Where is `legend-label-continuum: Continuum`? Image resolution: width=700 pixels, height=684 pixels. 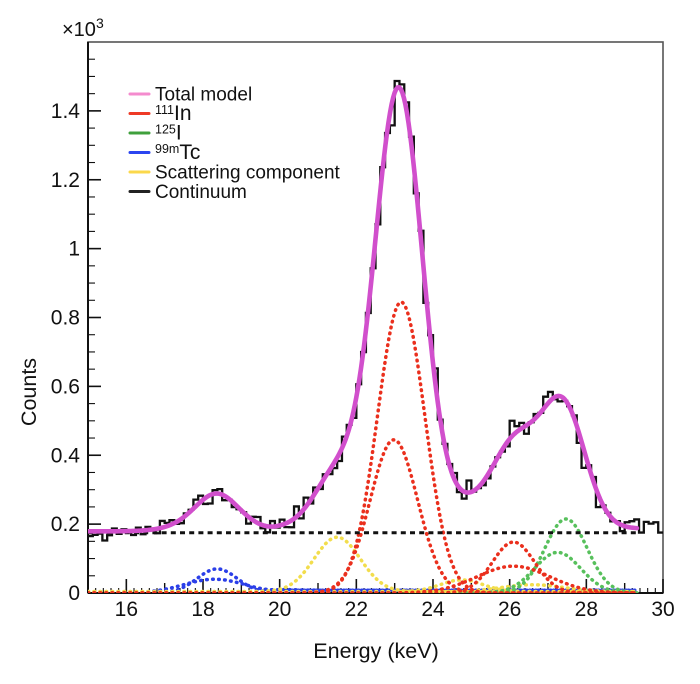
legend-label-continuum: Continuum is located at coordinates (201, 192).